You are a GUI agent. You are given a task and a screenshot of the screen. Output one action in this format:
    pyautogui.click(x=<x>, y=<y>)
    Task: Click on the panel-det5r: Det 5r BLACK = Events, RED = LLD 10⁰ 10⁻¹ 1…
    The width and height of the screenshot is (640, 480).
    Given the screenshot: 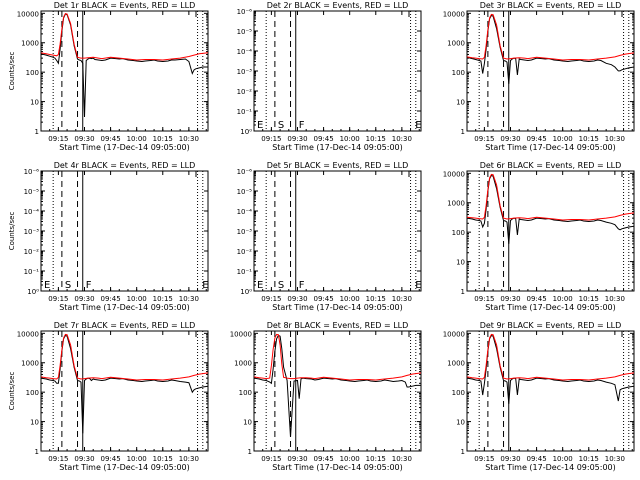 What is the action you would take?
    pyautogui.click(x=329, y=236)
    